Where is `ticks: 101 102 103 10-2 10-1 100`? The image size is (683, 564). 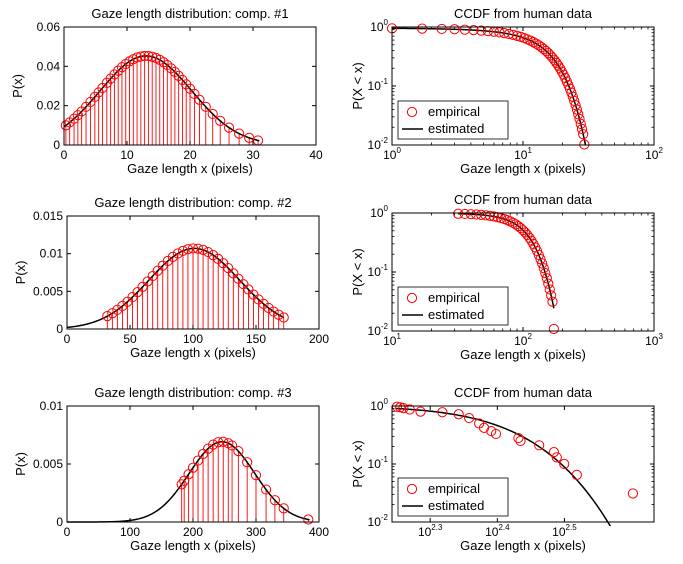
ticks: 101 102 103 10-2 10-1 100 is located at coordinates (516, 276).